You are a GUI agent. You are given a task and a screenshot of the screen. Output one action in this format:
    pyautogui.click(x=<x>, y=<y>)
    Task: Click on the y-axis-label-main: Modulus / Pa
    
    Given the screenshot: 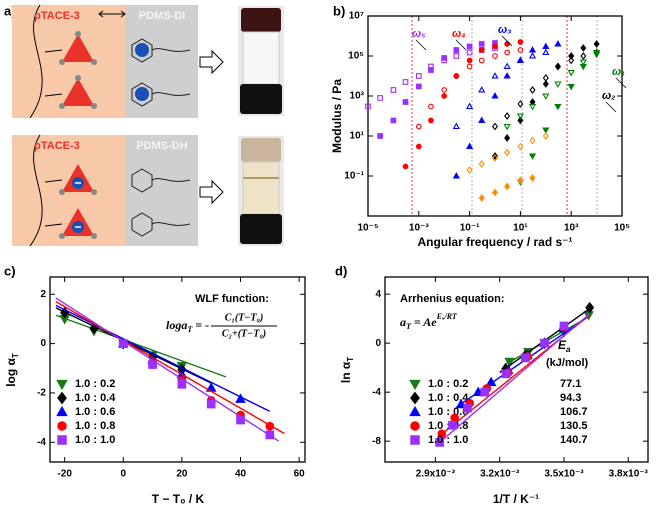 What is the action you would take?
    pyautogui.click(x=337, y=116)
    